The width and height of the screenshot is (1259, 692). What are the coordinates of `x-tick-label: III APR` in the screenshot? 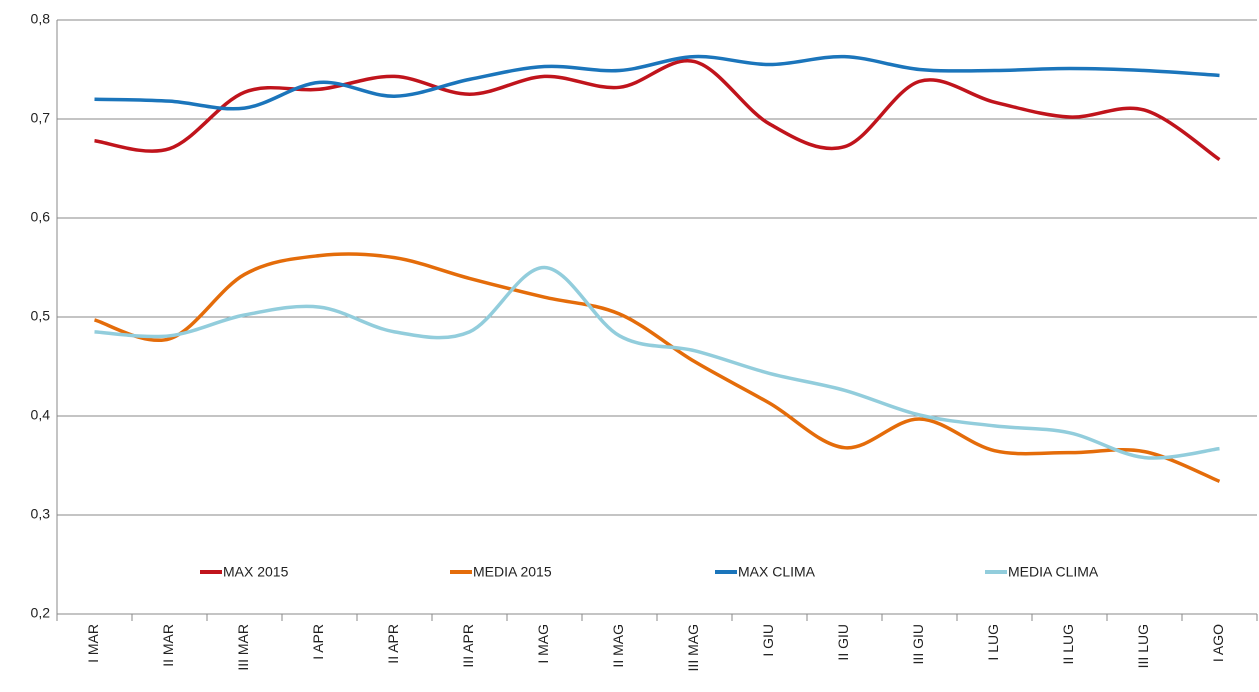 It's located at (468, 646).